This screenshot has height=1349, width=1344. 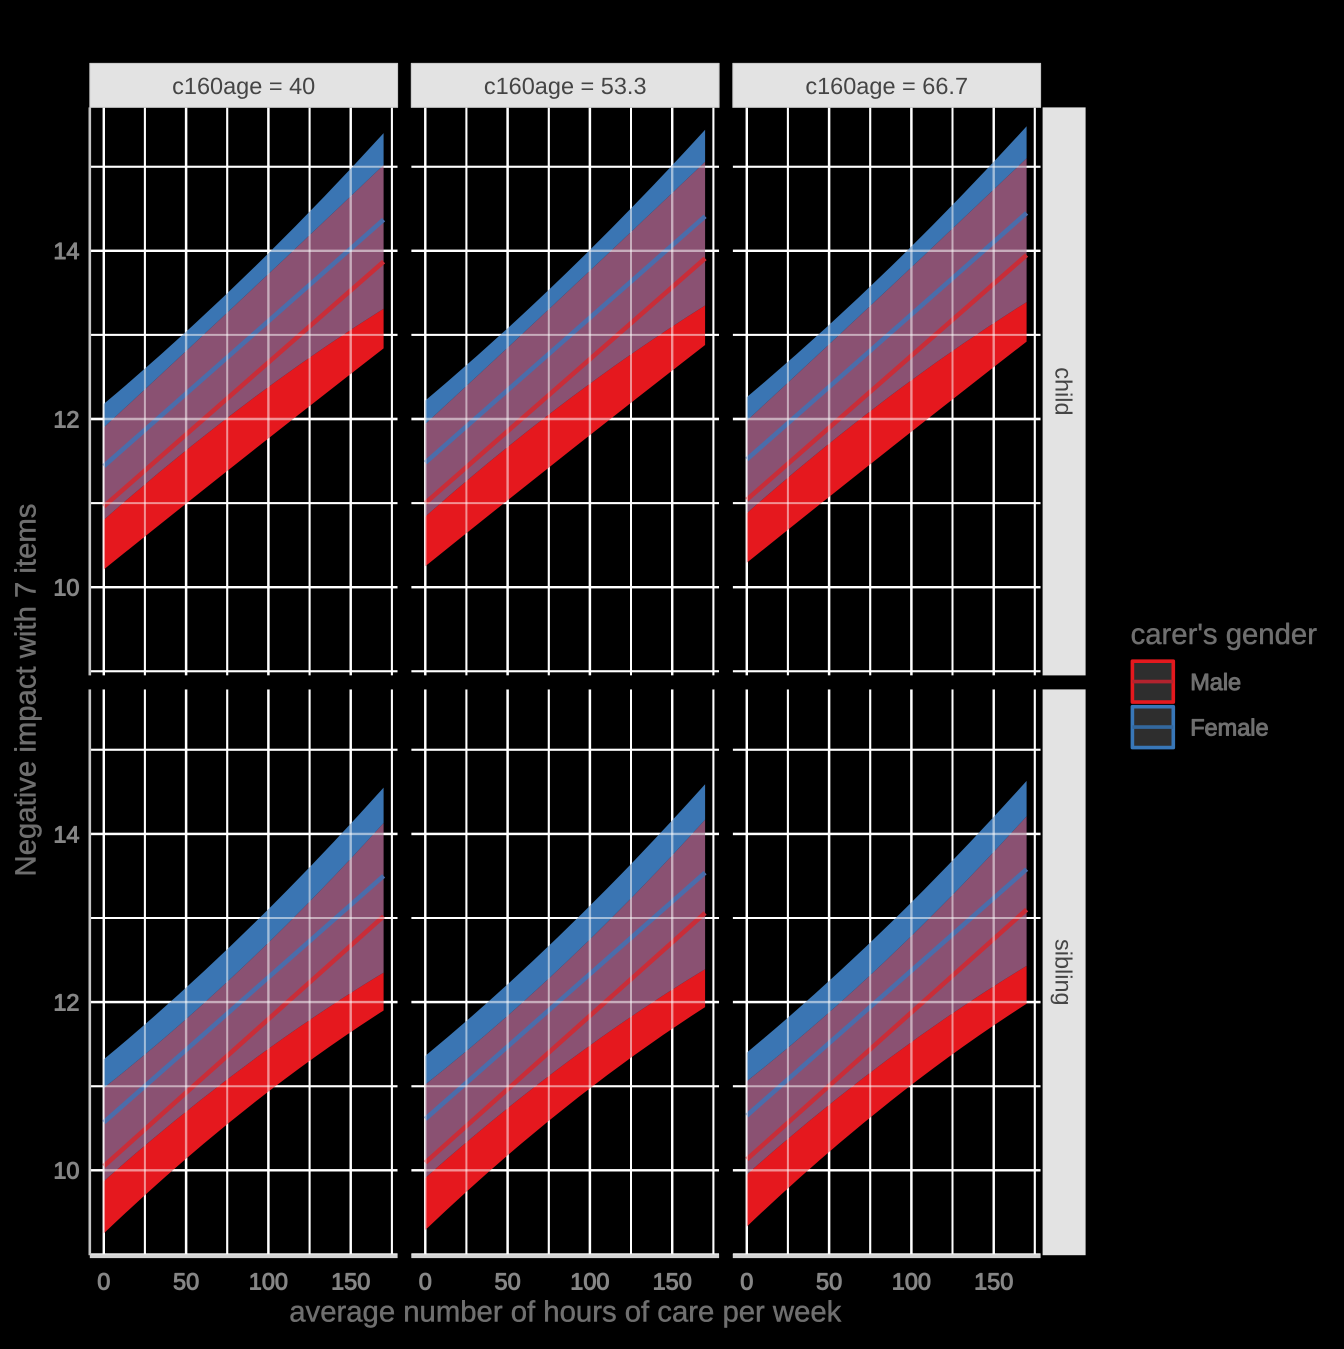 I want to click on svg-text: sibling, so click(x=1064, y=972).